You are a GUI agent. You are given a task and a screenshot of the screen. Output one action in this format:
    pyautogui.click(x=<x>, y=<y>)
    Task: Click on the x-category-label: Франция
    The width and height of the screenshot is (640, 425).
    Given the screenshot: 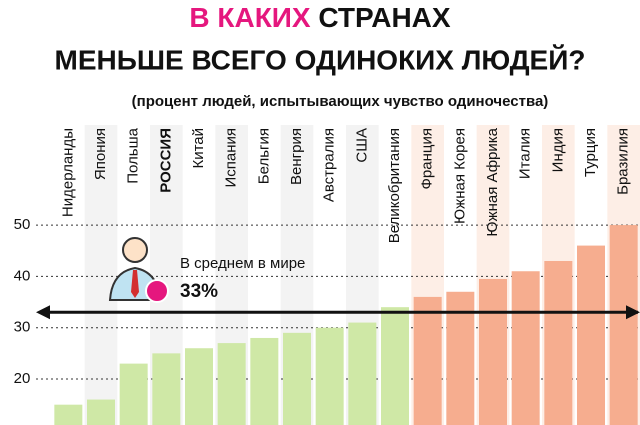 What is the action you would take?
    pyautogui.click(x=427, y=158)
    